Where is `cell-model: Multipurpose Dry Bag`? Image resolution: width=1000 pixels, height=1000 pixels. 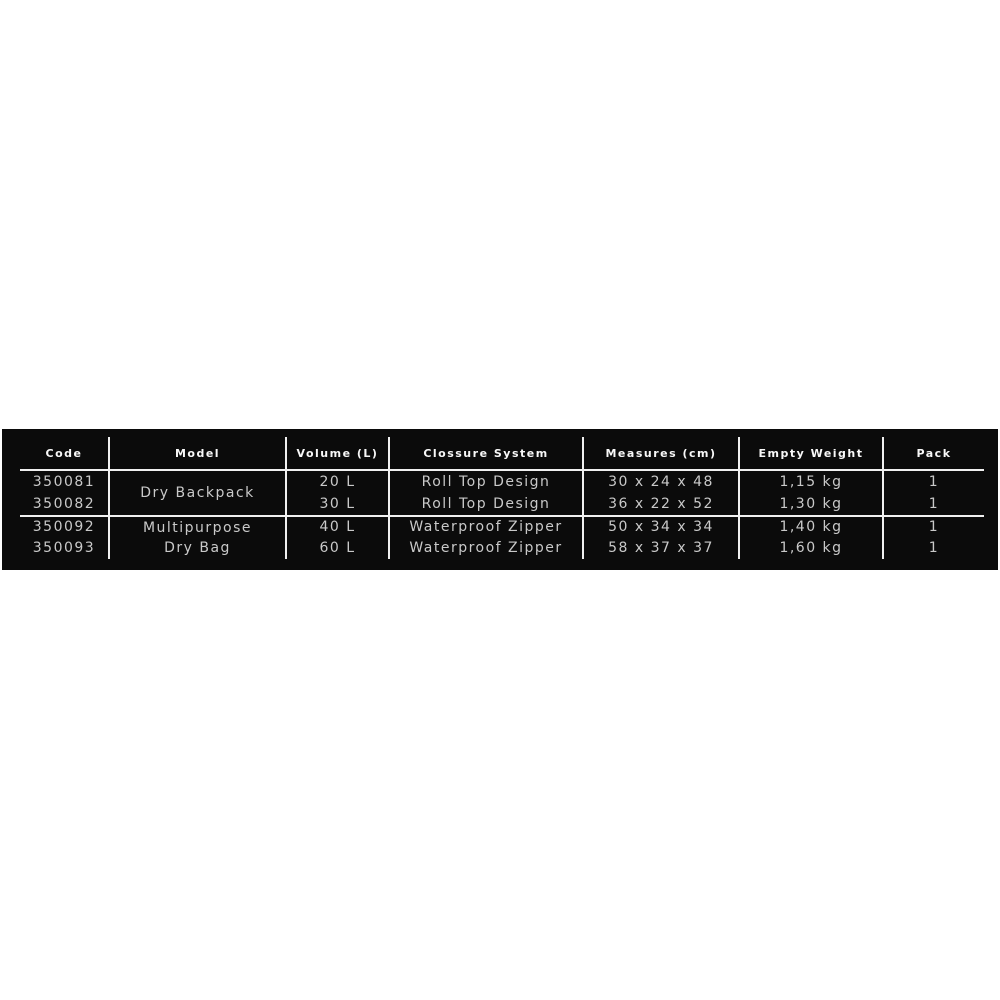 cell-model: Multipurpose Dry Bag is located at coordinates (198, 537).